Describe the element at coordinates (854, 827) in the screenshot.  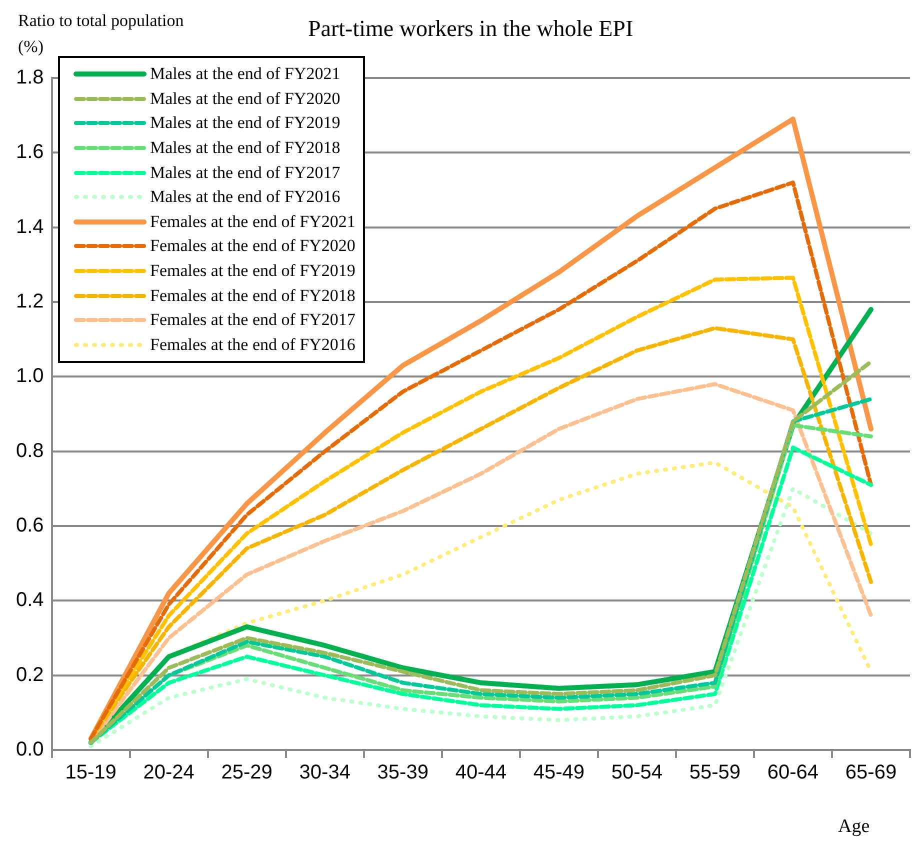
I see `x-axis-title: Age` at that location.